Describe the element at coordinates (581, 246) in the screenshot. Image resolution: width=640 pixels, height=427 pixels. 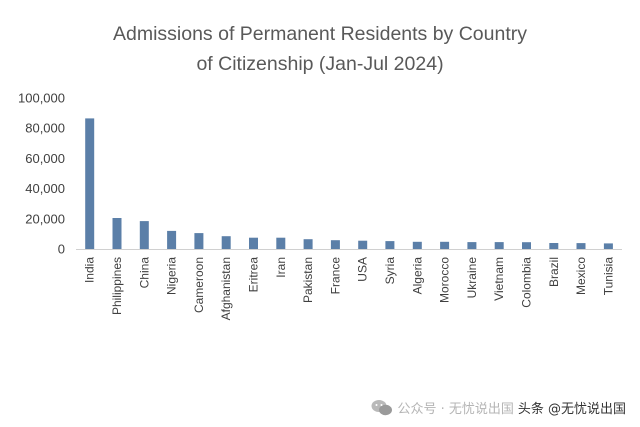
I see `bar-mexico` at that location.